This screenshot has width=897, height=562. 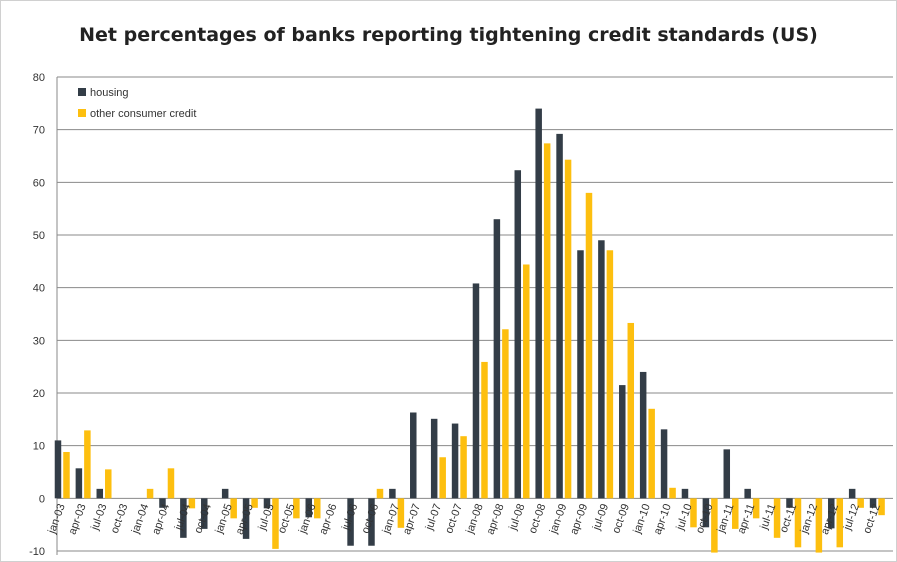 I want to click on y-tick-label: -10, so click(x=37, y=552).